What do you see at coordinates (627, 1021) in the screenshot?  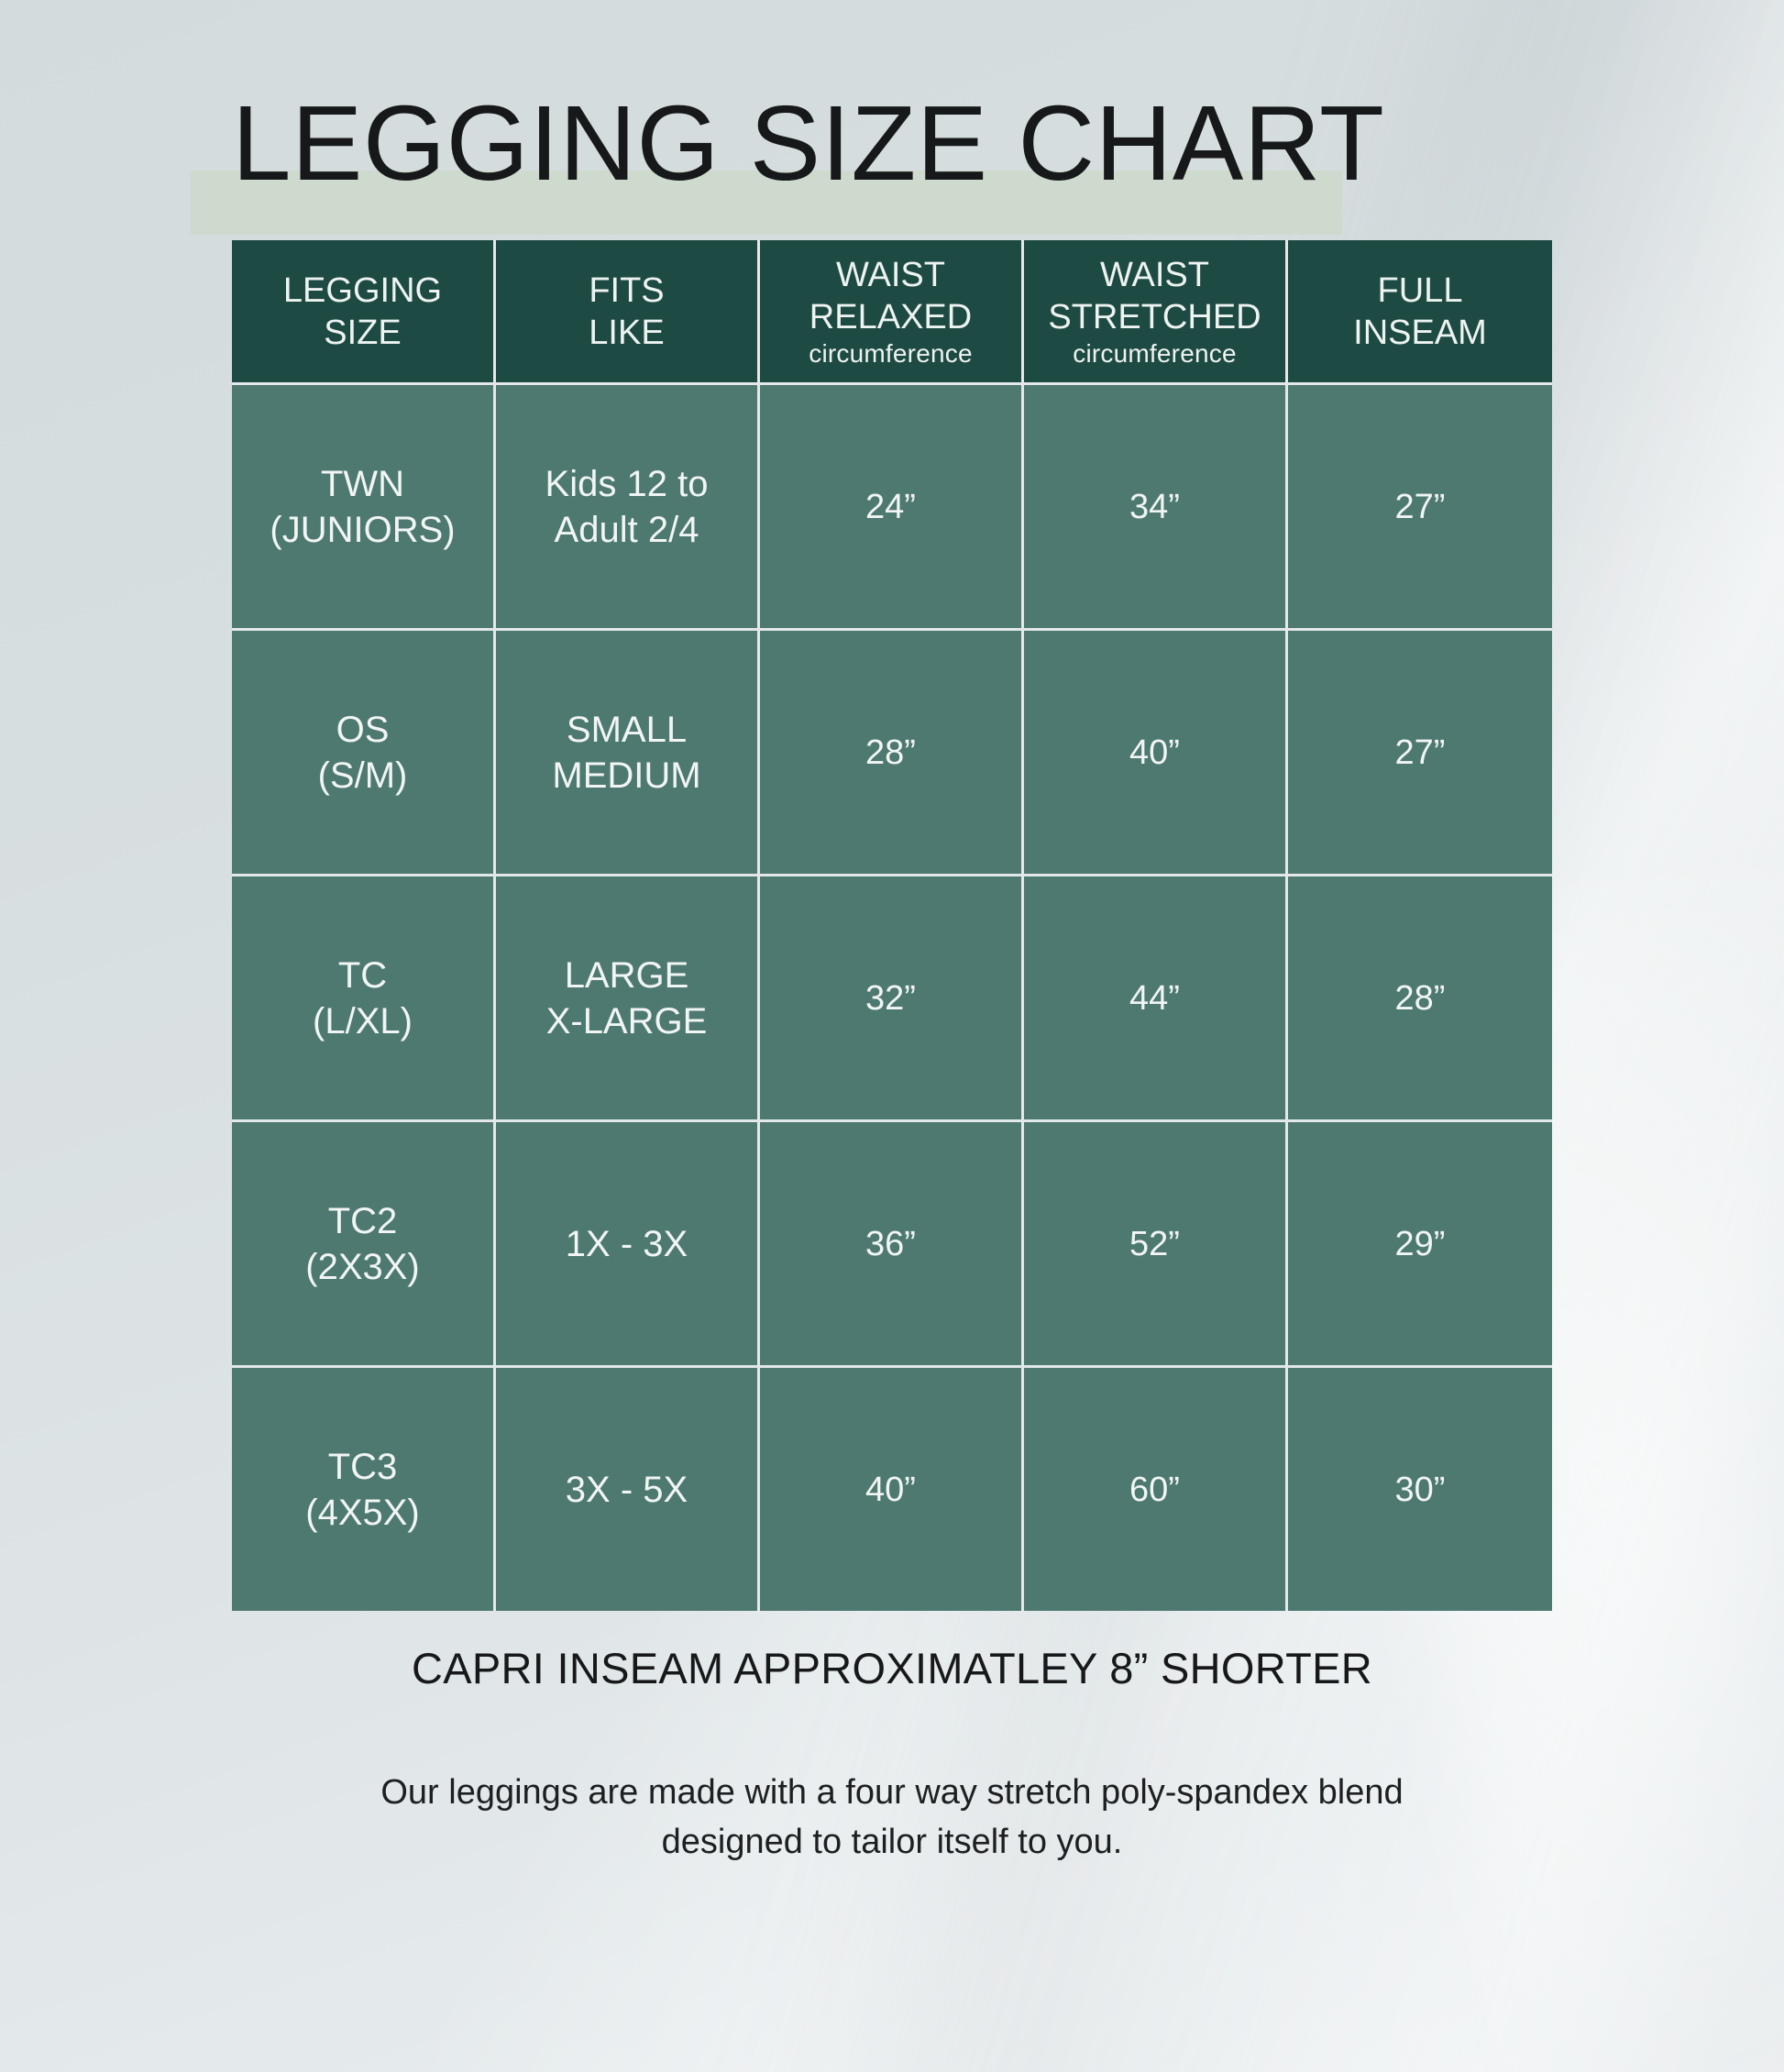 I see `fits-like-line2: X-LARGE` at bounding box center [627, 1021].